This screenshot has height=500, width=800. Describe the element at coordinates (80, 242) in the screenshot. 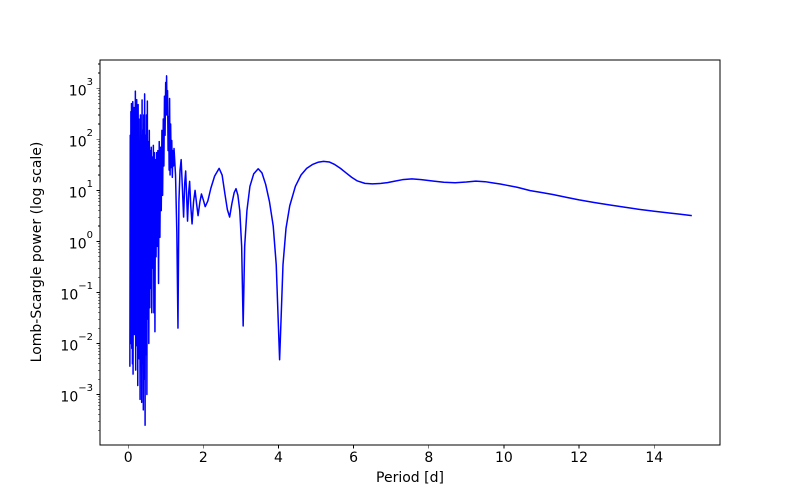

I see `y-tick-label: 10⁰` at that location.